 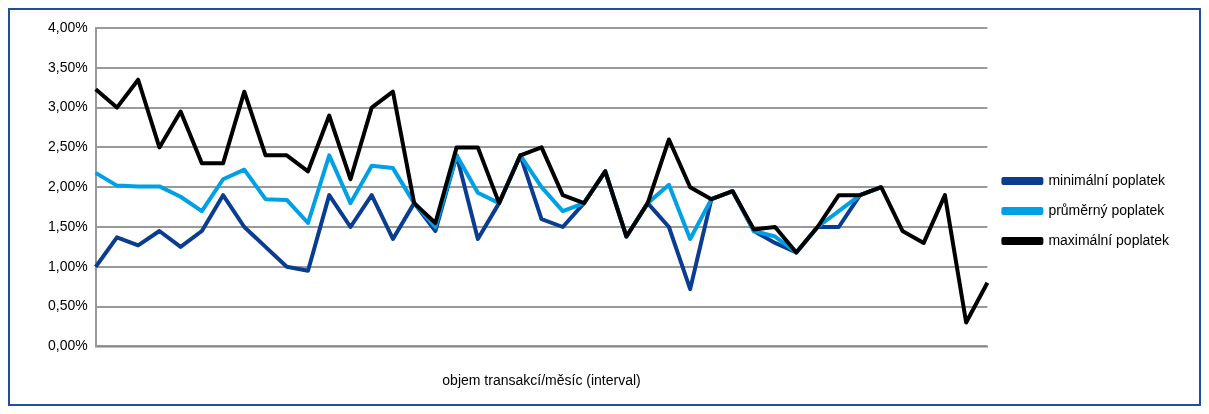 I want to click on y-tick-label: 0,50%, so click(x=67, y=305).